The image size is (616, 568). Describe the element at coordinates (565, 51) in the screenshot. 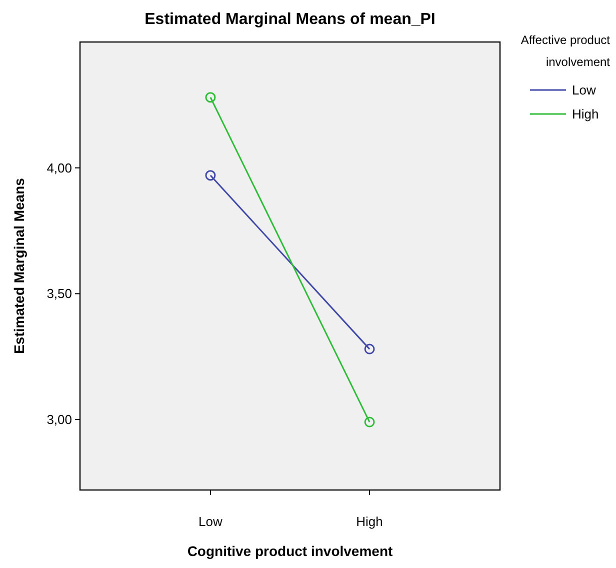

I see `legend-title: Affective product involvement` at that location.